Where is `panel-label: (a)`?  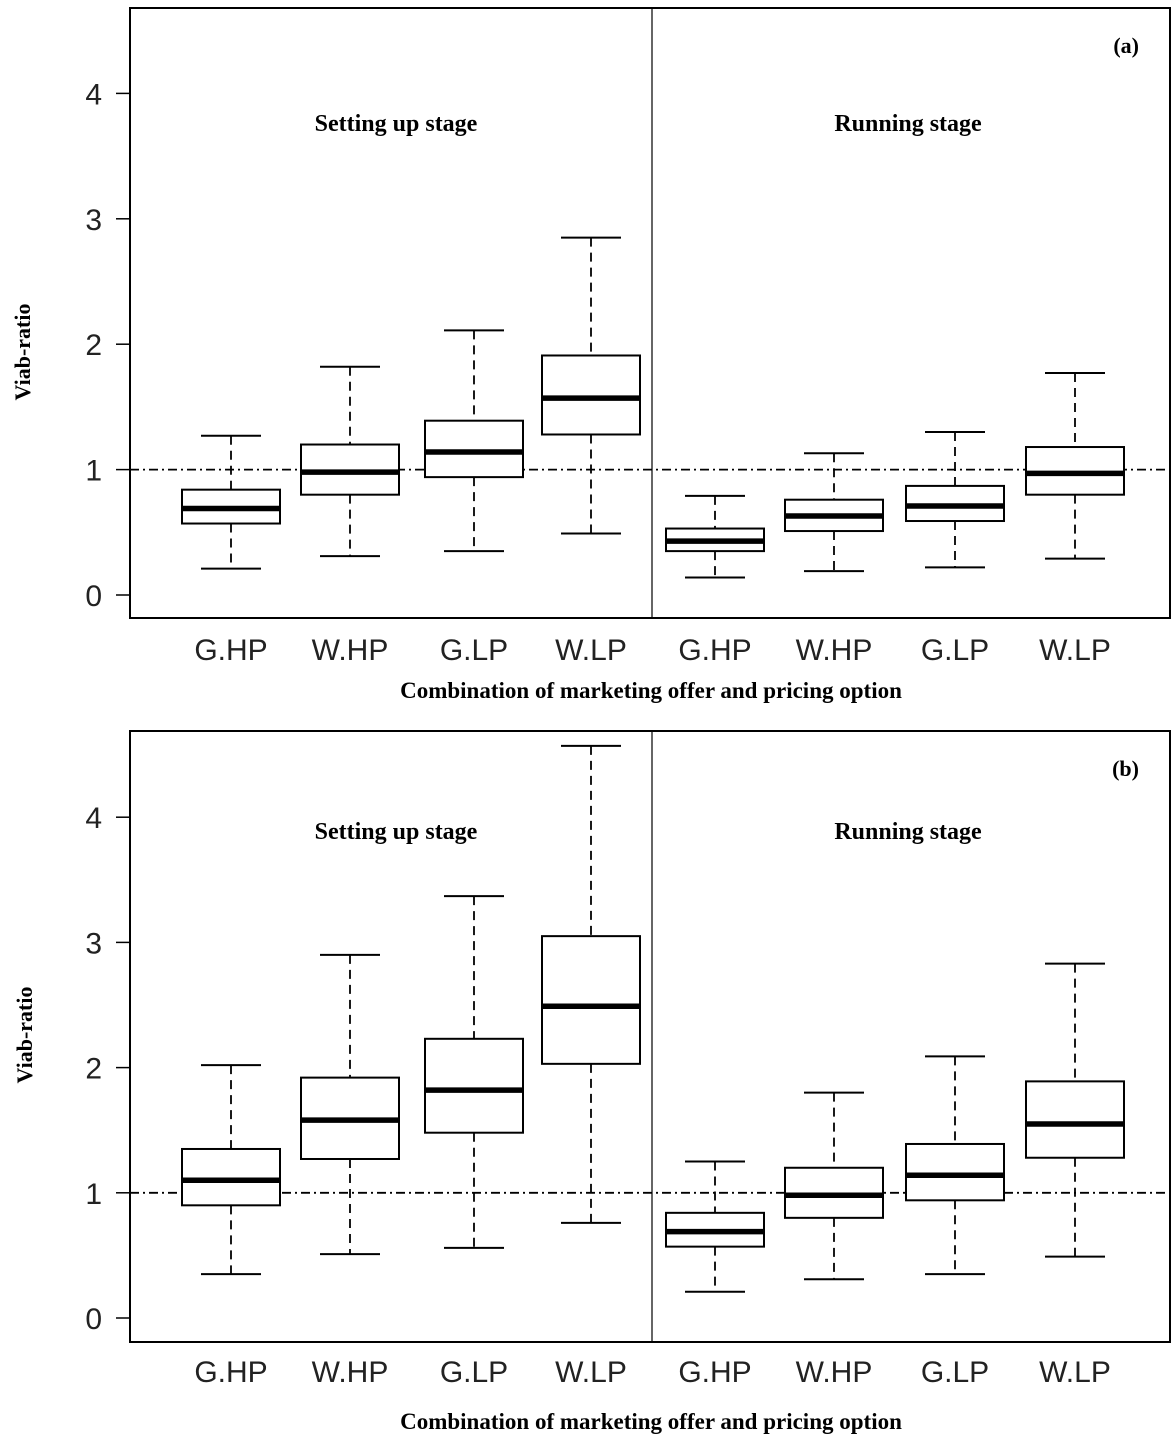
panel-label: (a) is located at coordinates (1126, 45).